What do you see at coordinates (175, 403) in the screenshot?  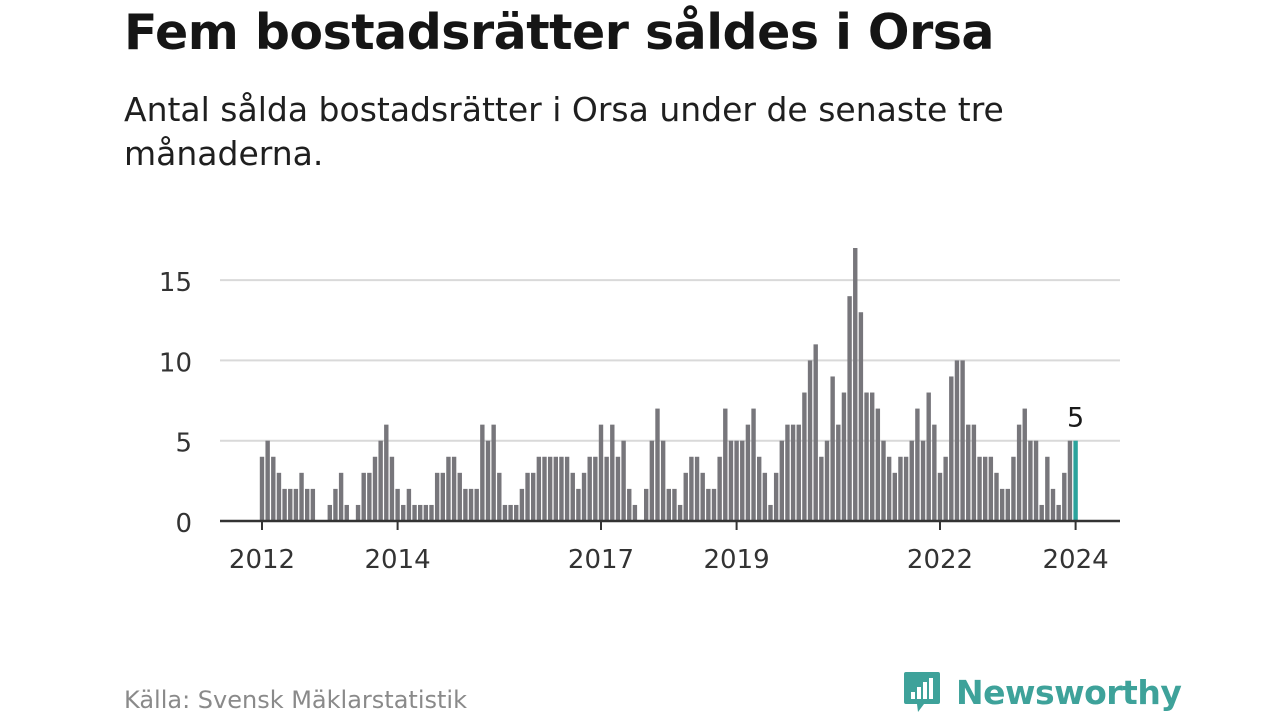 I see `y-axis-ticks: 0 5 10 15` at bounding box center [175, 403].